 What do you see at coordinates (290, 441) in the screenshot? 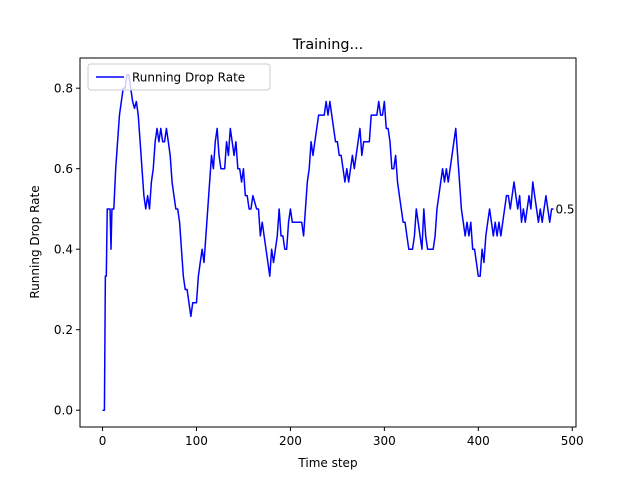
I see `x-tick-label: 200` at bounding box center [290, 441].